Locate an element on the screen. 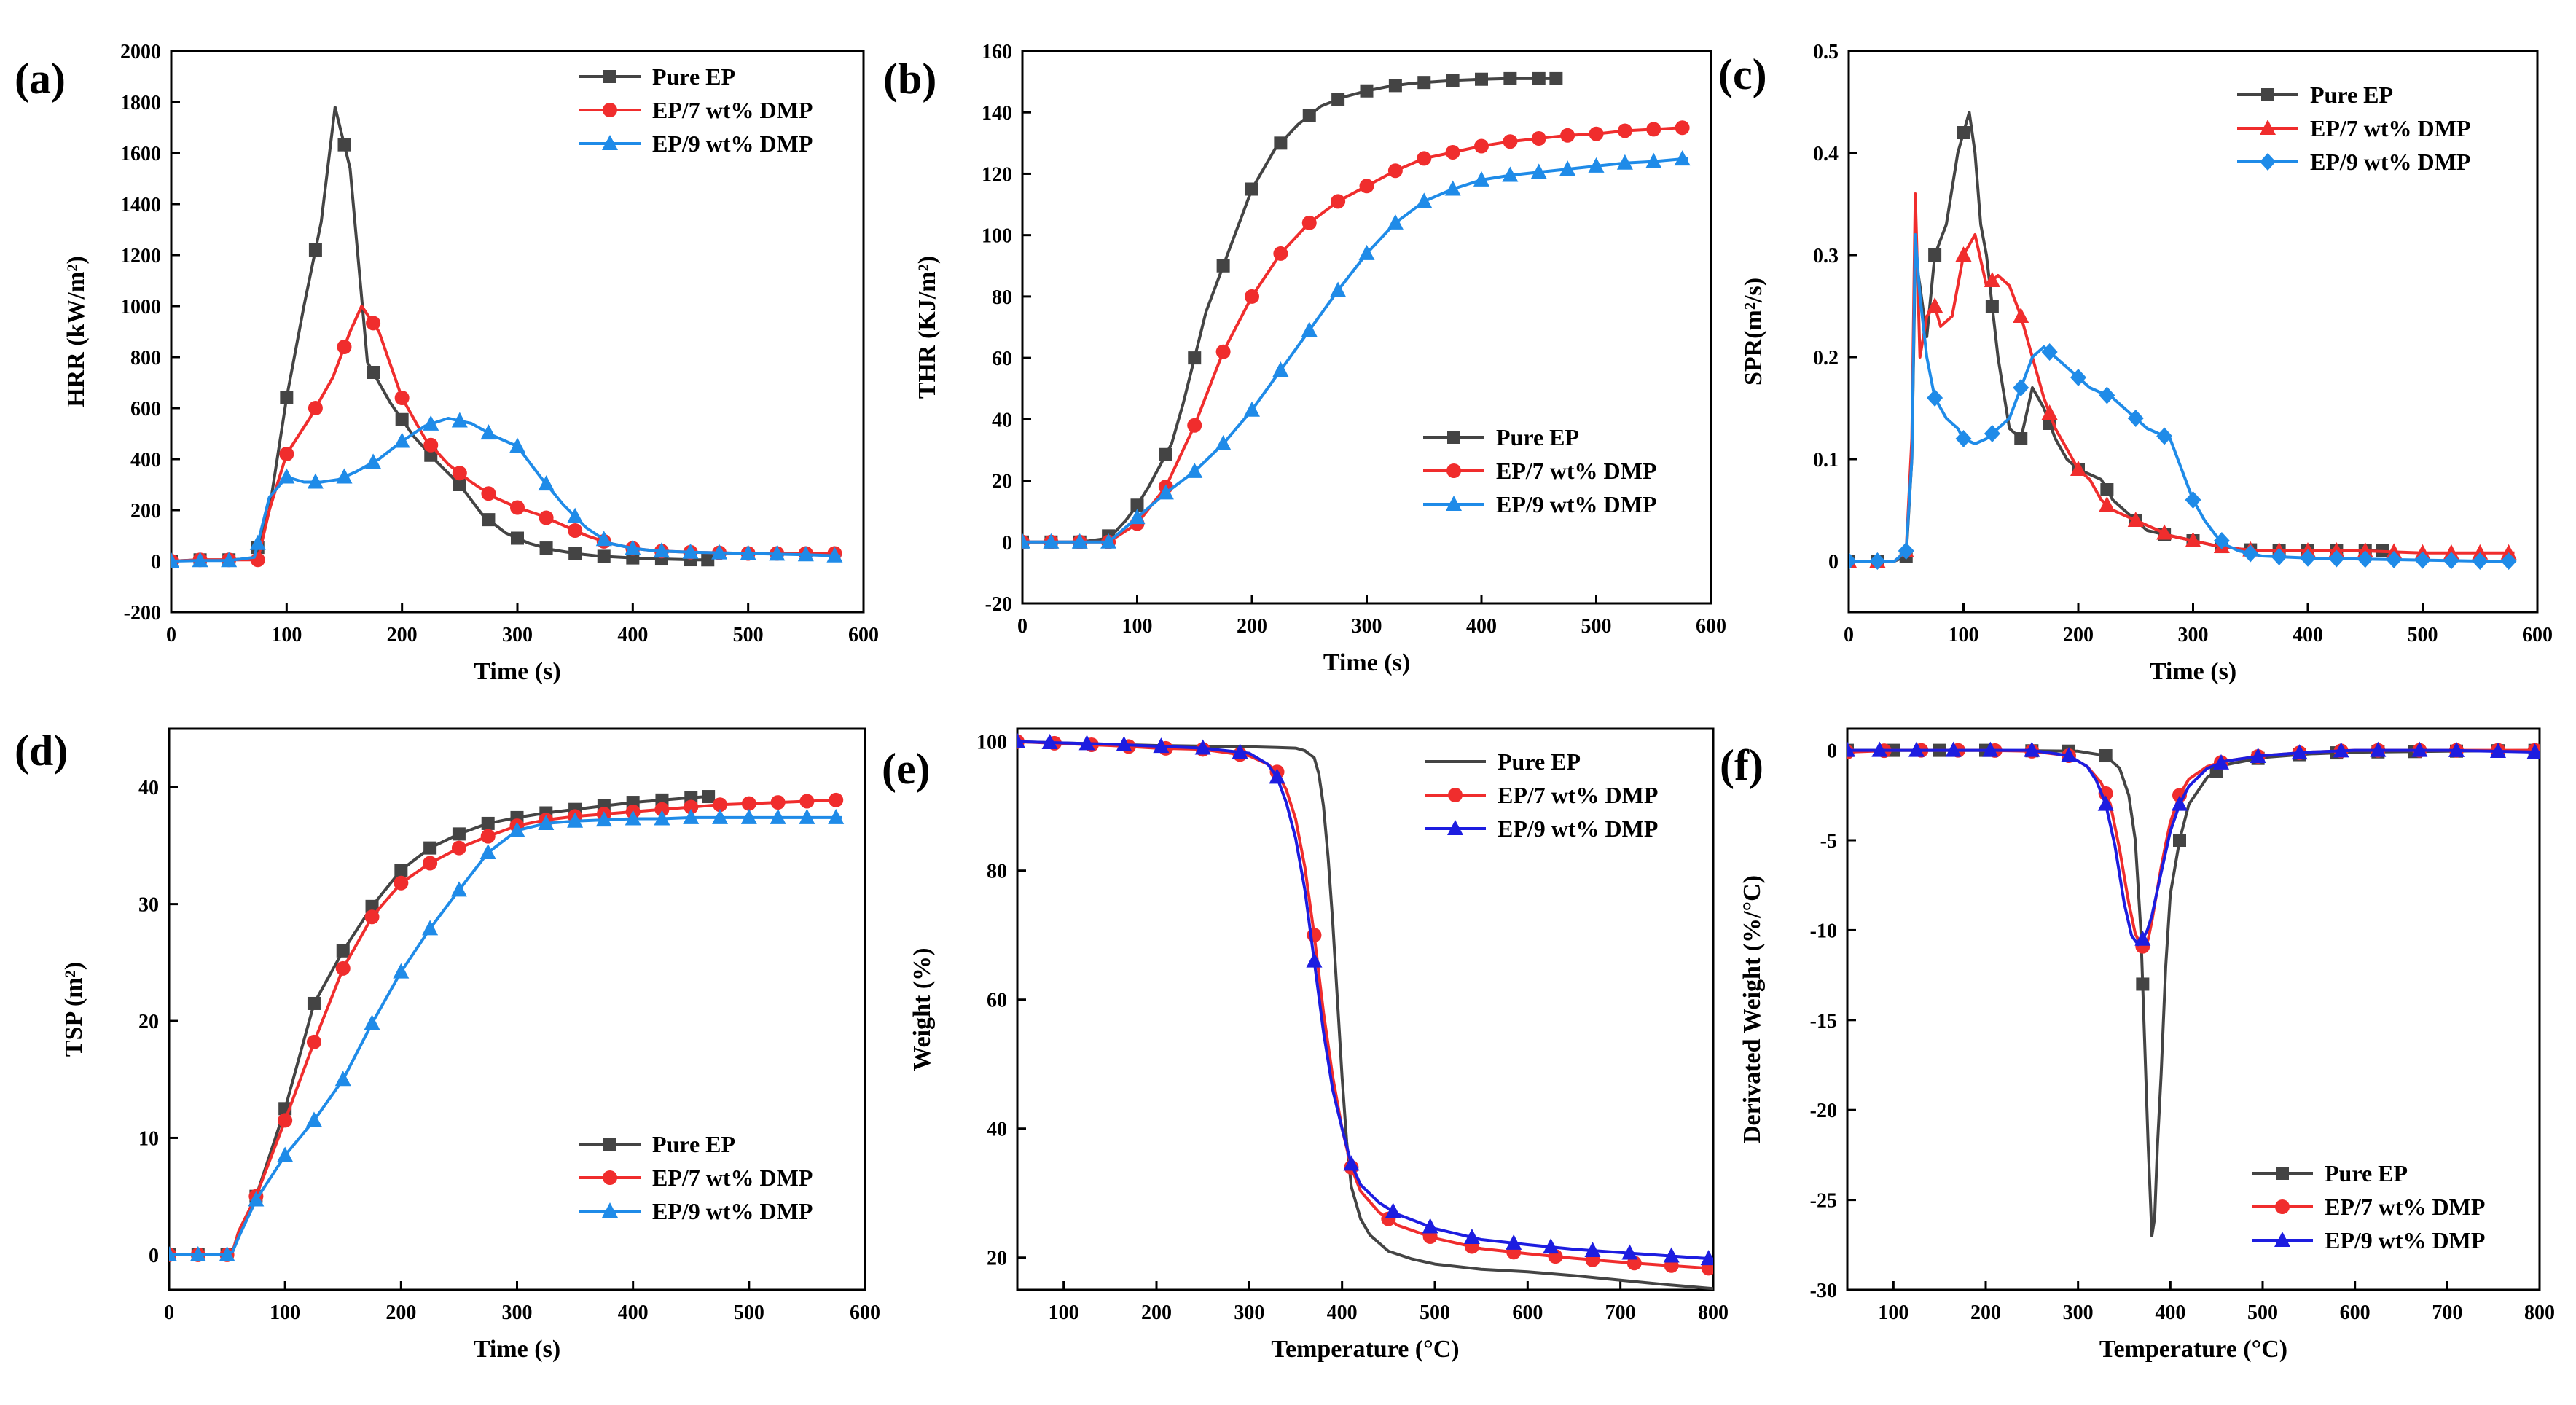 The width and height of the screenshot is (2576, 1405). plot-frame is located at coordinates (1365, 1009).